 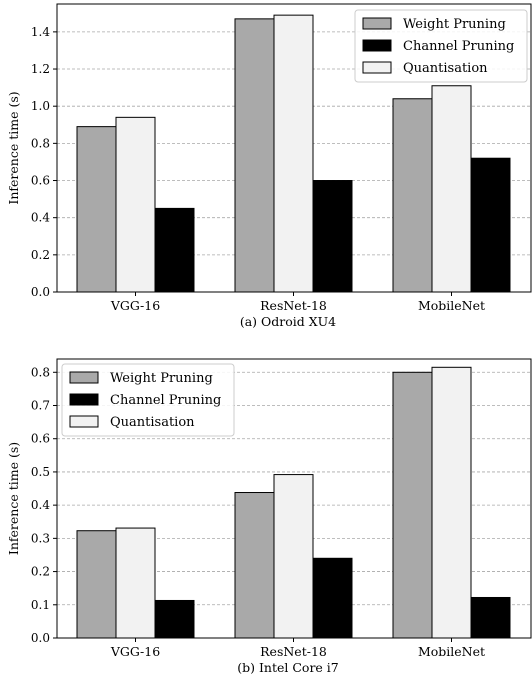 What do you see at coordinates (40, 32) in the screenshot?
I see `y-tick-label: 1.4` at bounding box center [40, 32].